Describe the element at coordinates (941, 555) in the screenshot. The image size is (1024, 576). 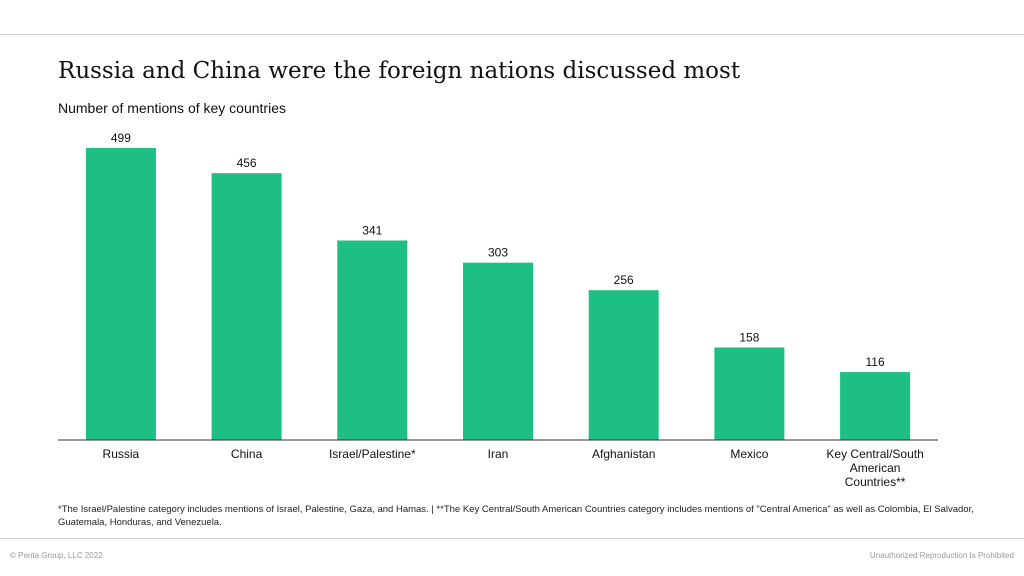
I see `disclaimer-text: Unauthorized Reproduction Is Prohibited` at that location.